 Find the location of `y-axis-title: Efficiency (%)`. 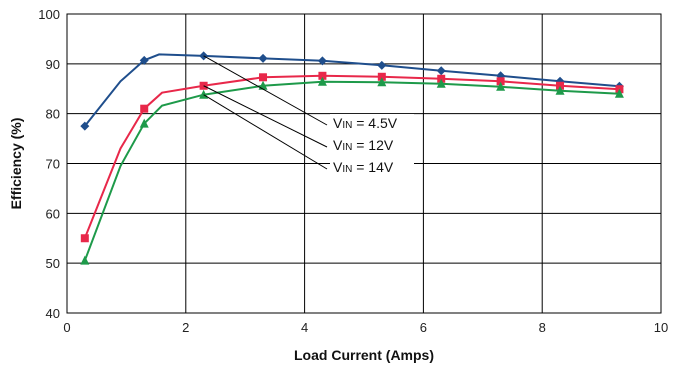

y-axis-title: Efficiency (%) is located at coordinates (16, 164).